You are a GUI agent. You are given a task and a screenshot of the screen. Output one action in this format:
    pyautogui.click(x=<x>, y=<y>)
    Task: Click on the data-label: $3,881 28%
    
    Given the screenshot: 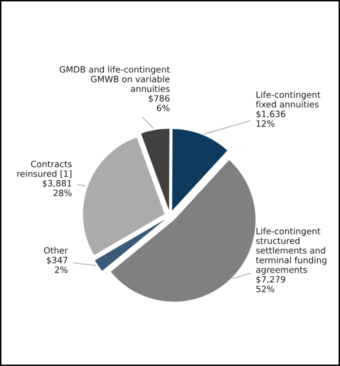 What is the action you would take?
    pyautogui.click(x=57, y=188)
    